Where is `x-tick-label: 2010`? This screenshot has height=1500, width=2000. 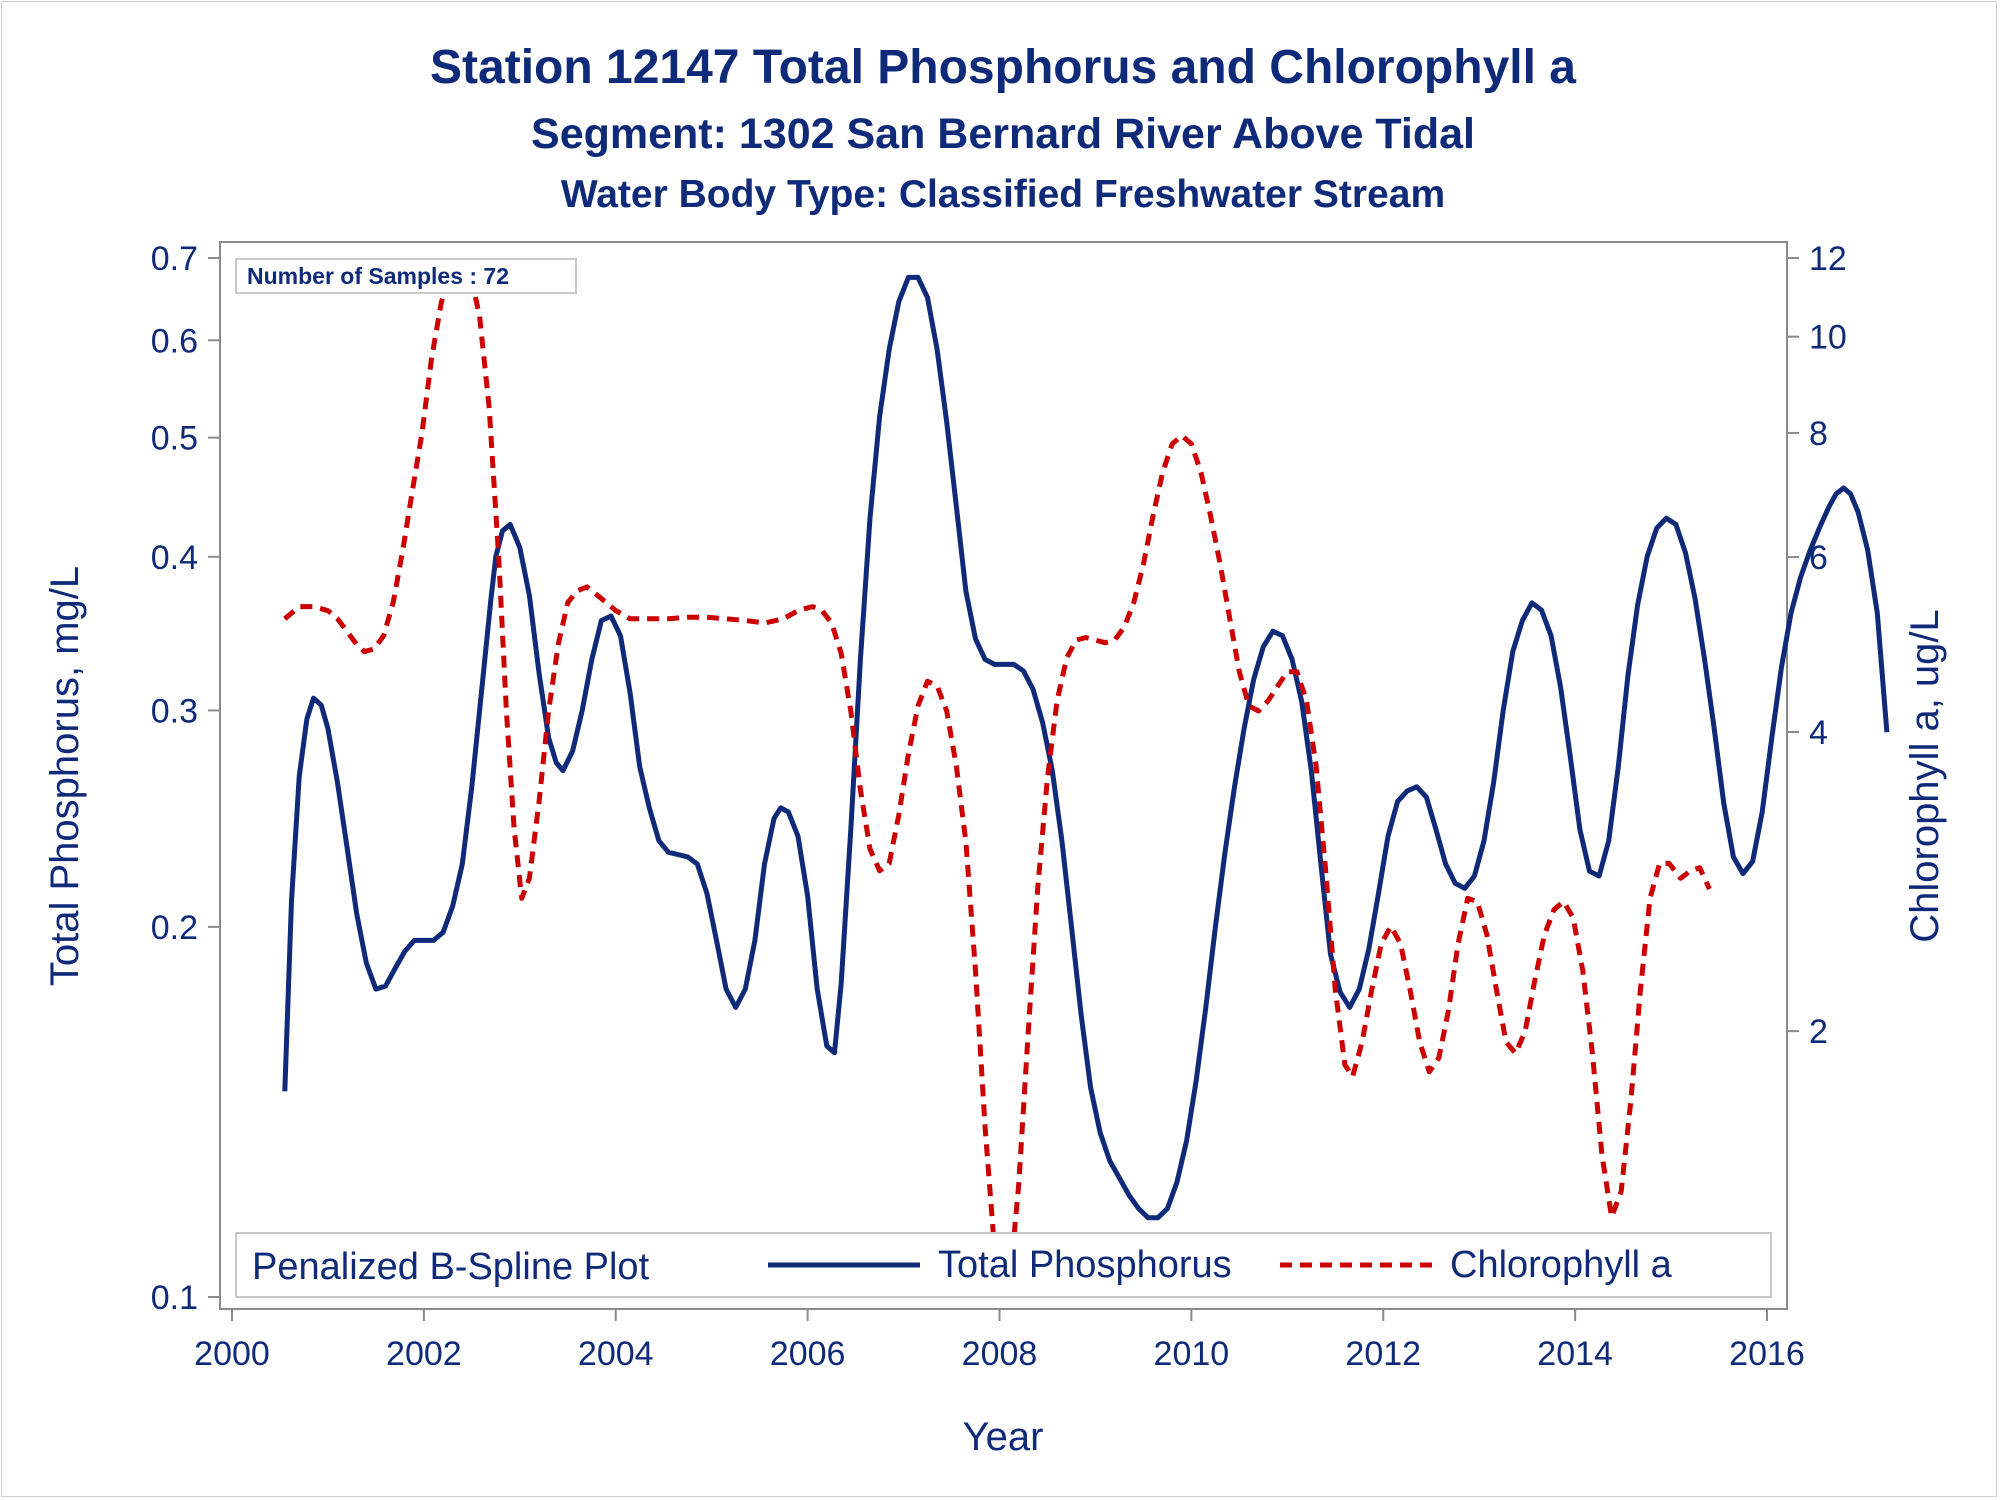
x-tick-label: 2010 is located at coordinates (1192, 1354).